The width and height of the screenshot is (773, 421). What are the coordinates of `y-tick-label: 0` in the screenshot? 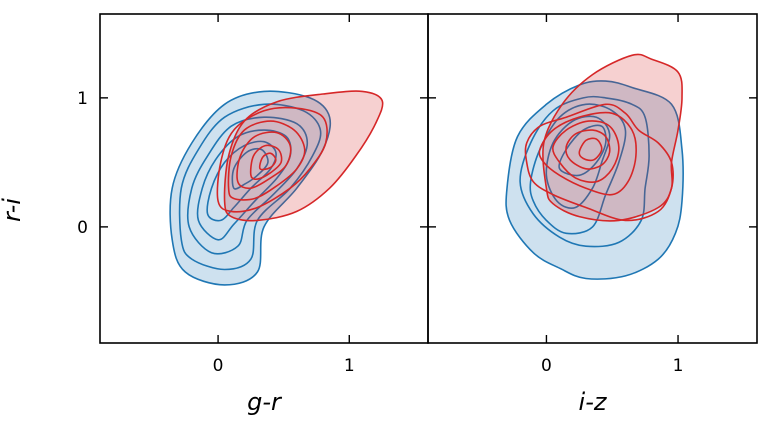 It's located at (82, 228).